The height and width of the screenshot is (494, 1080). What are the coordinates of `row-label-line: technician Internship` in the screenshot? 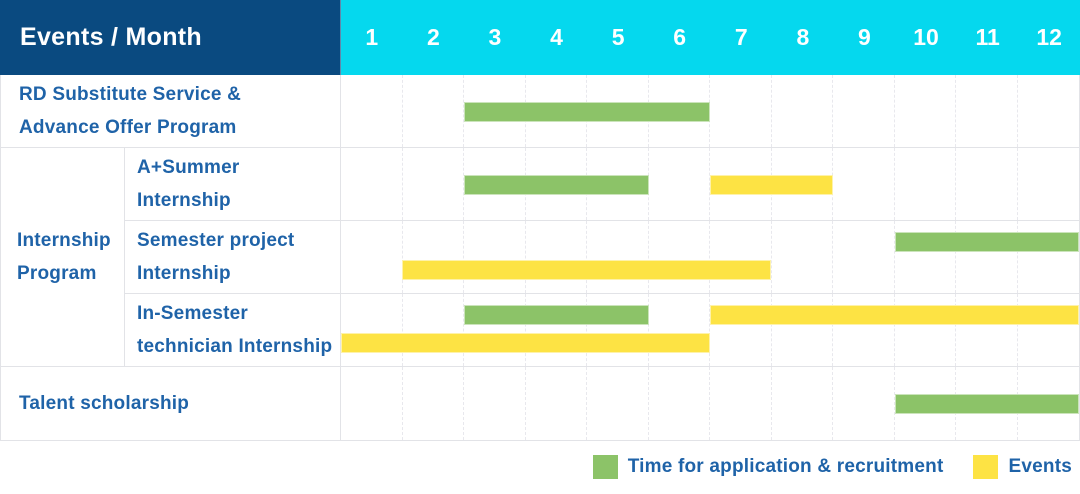 It's located at (235, 346).